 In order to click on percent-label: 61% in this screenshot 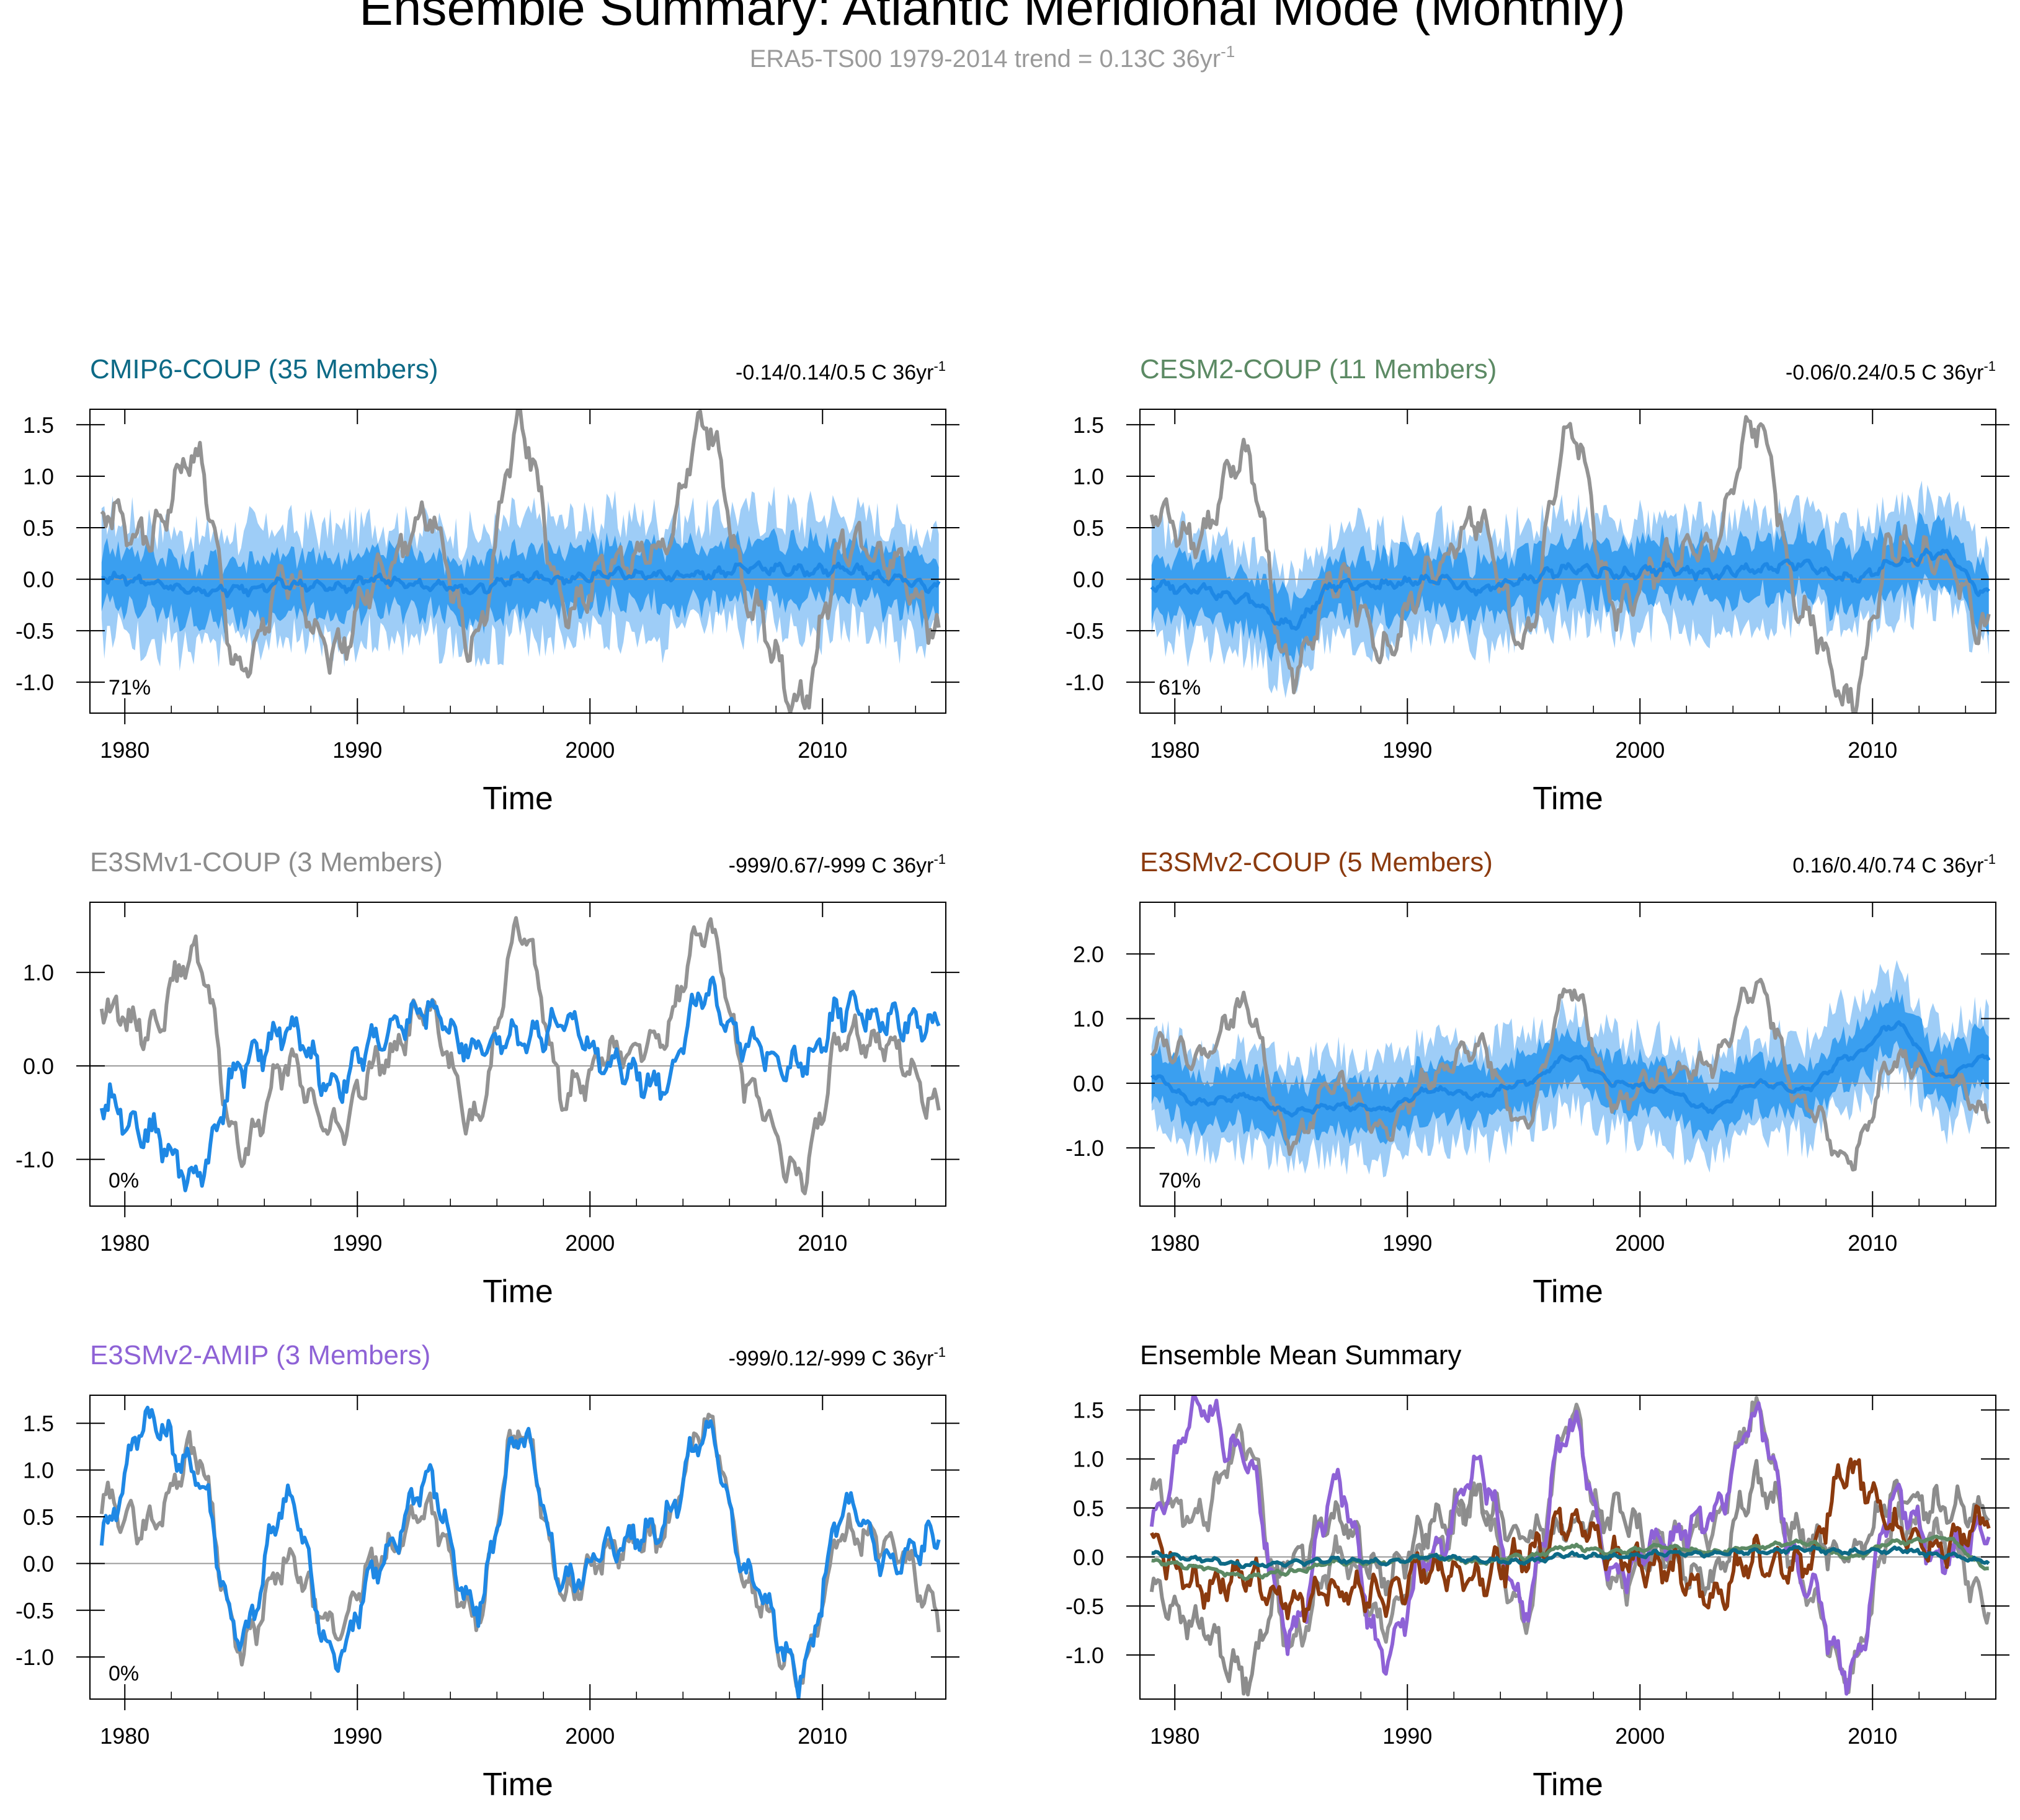, I will do `click(1180, 687)`.